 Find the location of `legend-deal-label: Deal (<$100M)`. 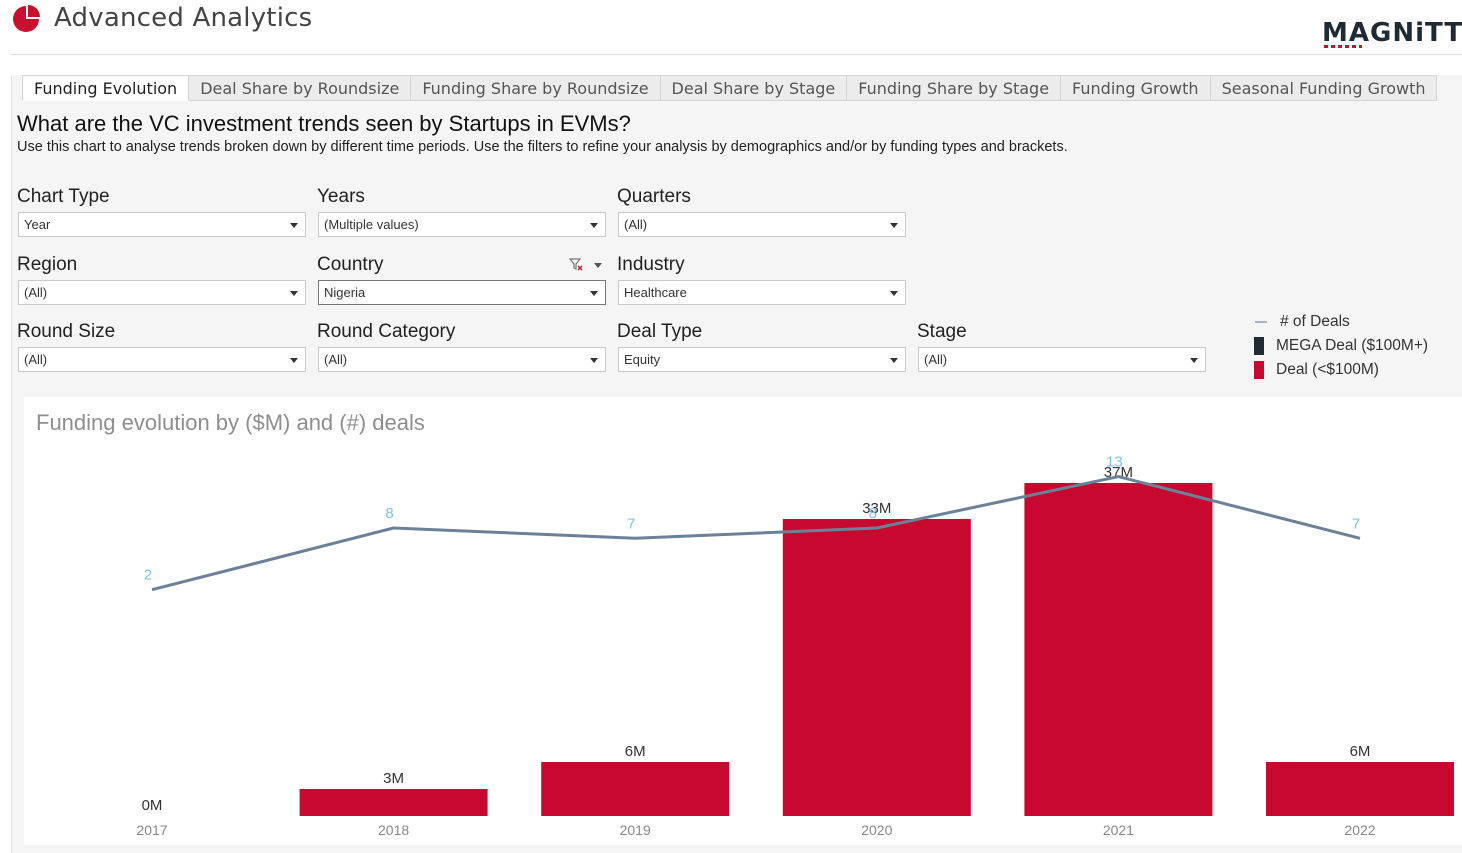

legend-deal-label: Deal (<$100M) is located at coordinates (1327, 369).